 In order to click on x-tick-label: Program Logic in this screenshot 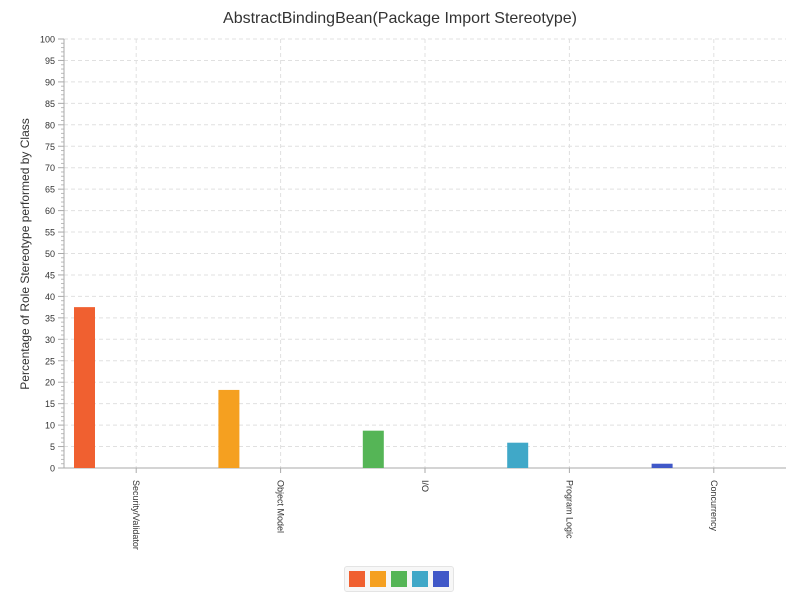, I will do `click(569, 509)`.